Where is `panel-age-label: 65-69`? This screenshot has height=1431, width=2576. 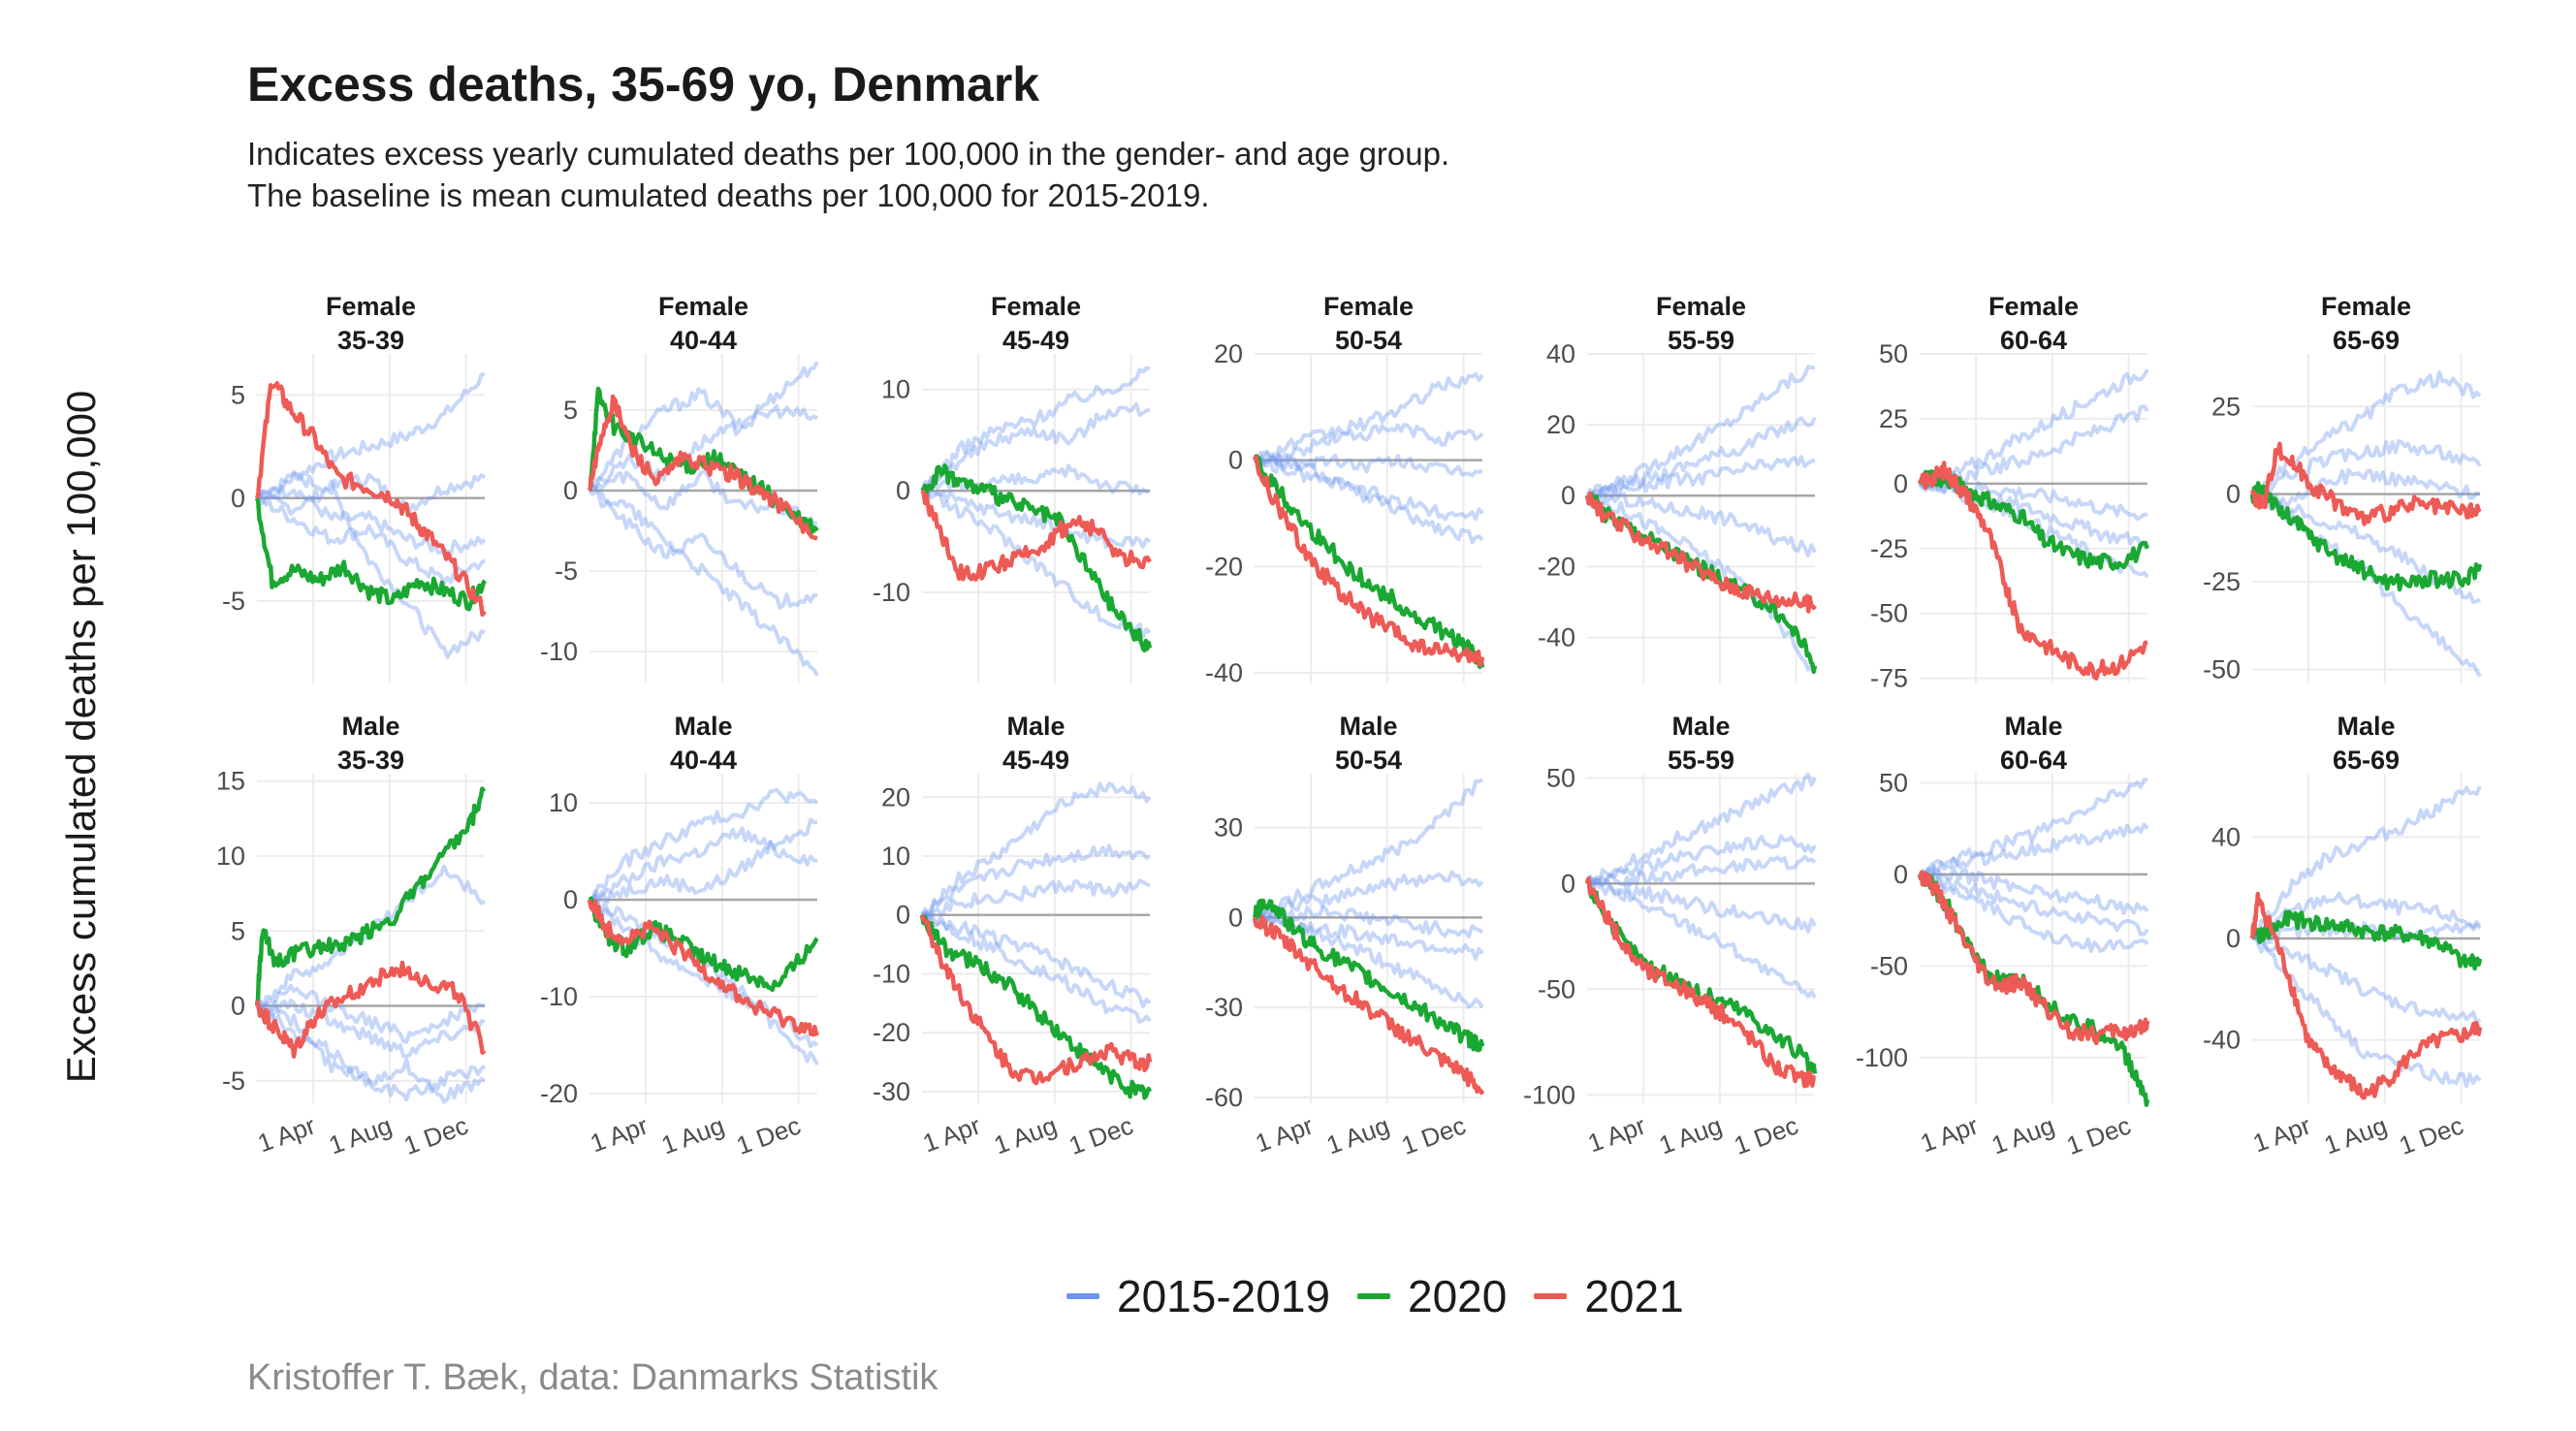
panel-age-label: 65-69 is located at coordinates (2366, 340).